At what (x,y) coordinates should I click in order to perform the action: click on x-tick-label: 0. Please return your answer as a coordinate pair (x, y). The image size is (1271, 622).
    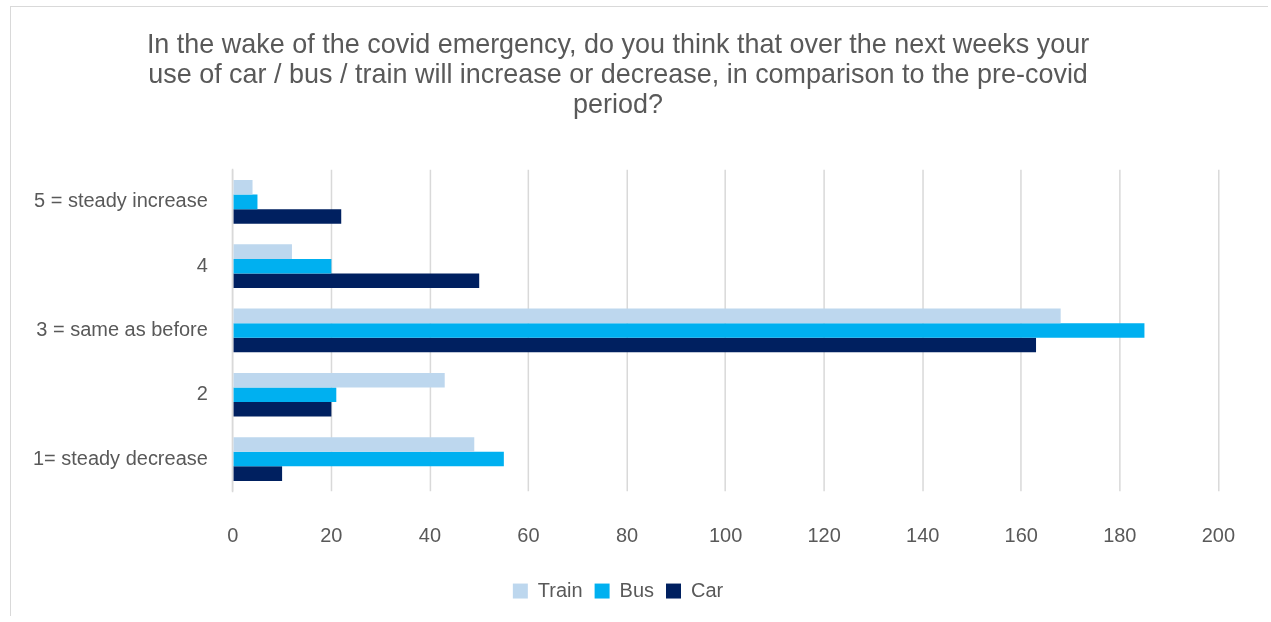
    Looking at the image, I should click on (233, 534).